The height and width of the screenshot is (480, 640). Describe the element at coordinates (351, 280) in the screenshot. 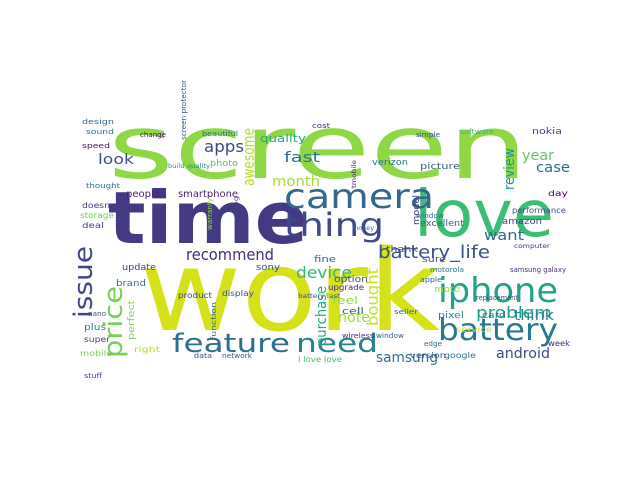

I see `word-option: option` at that location.